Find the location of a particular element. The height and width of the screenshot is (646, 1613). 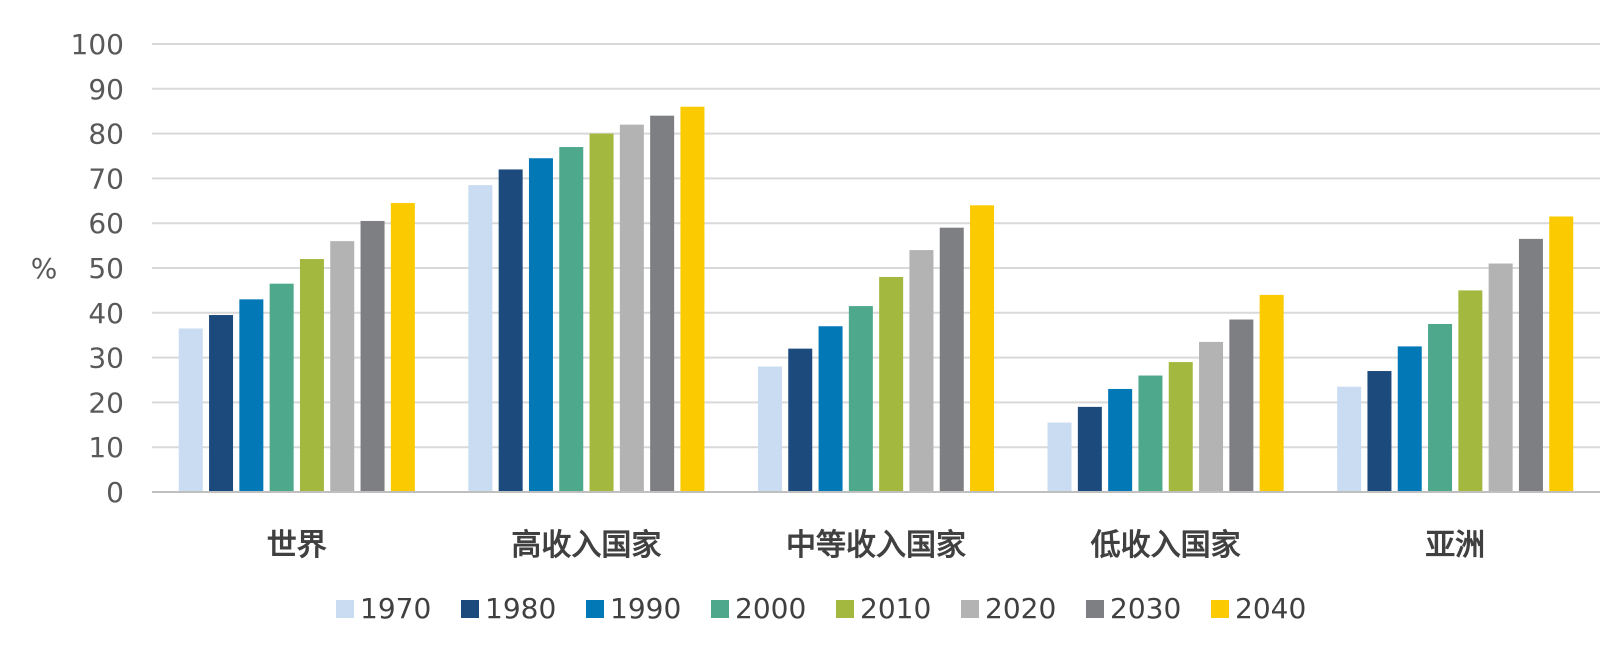

legend-label: 1980 is located at coordinates (520, 608).